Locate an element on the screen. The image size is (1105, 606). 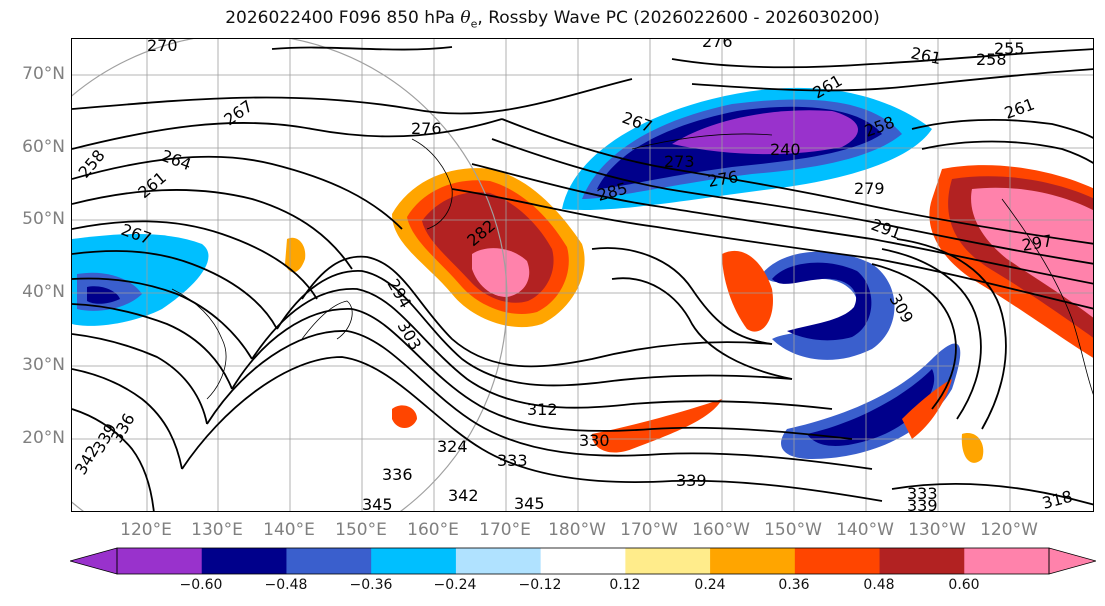
contour-label: 264 is located at coordinates (176, 160).